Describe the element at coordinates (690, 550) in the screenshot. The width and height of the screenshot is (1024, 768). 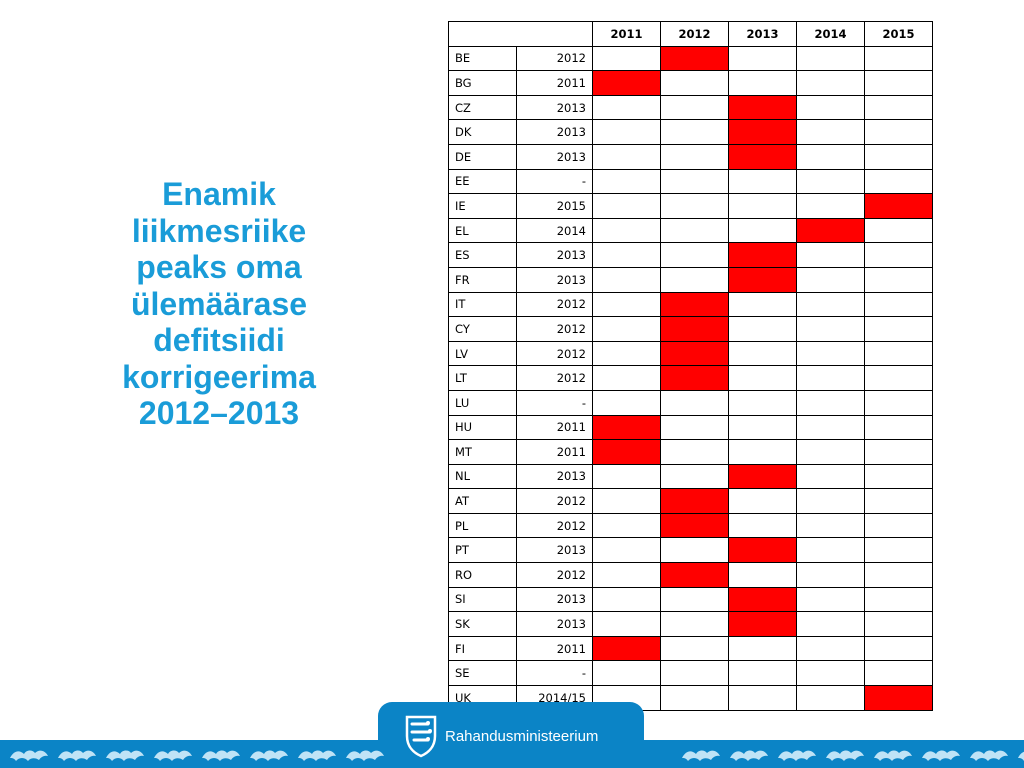
I see `table-row: PT 2013` at that location.